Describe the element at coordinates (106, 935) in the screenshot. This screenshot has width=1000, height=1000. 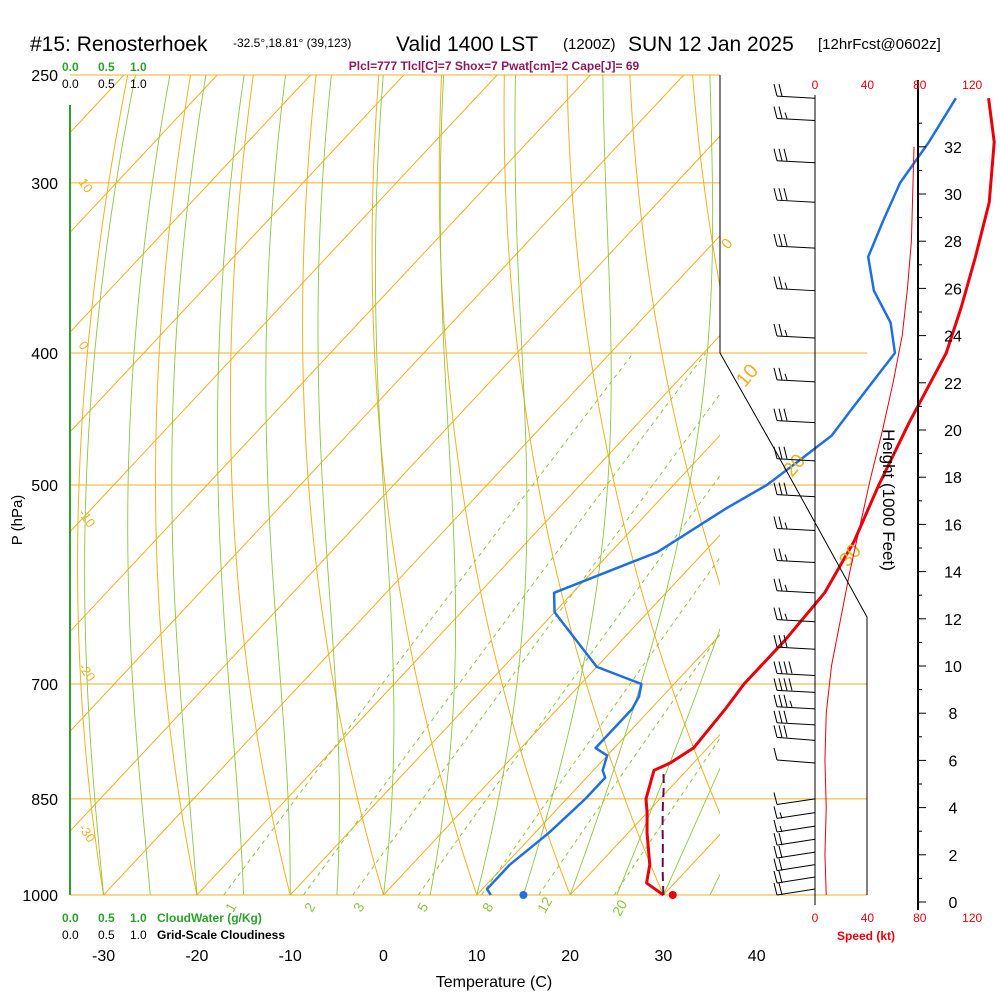
I see `cloudiness-bottom-tick: 0.5` at that location.